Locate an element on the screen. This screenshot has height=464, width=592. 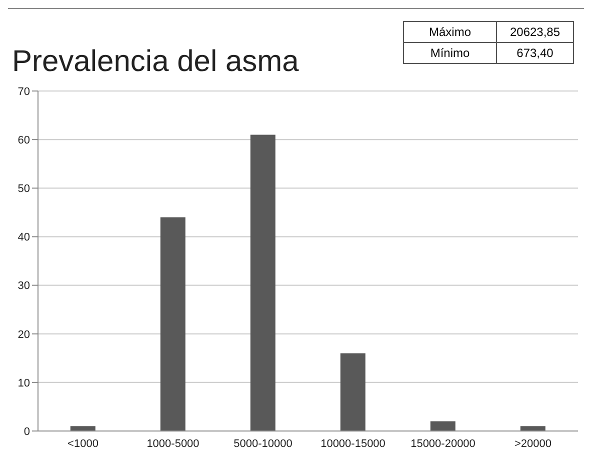
y-tick-label: 60 is located at coordinates (24, 140).